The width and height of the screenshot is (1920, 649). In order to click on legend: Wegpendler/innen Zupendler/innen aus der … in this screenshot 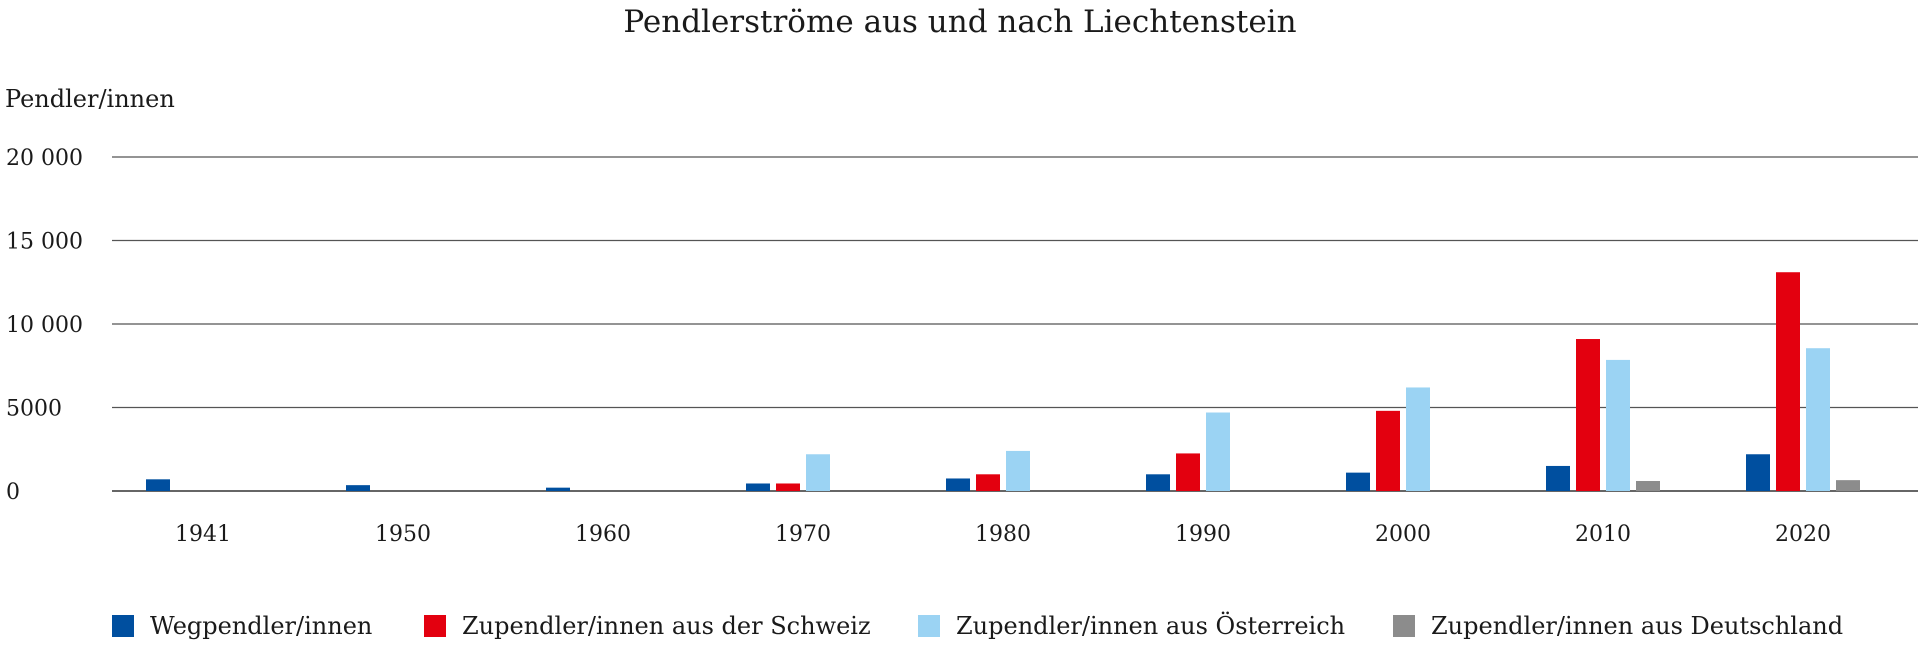, I will do `click(960, 626)`.